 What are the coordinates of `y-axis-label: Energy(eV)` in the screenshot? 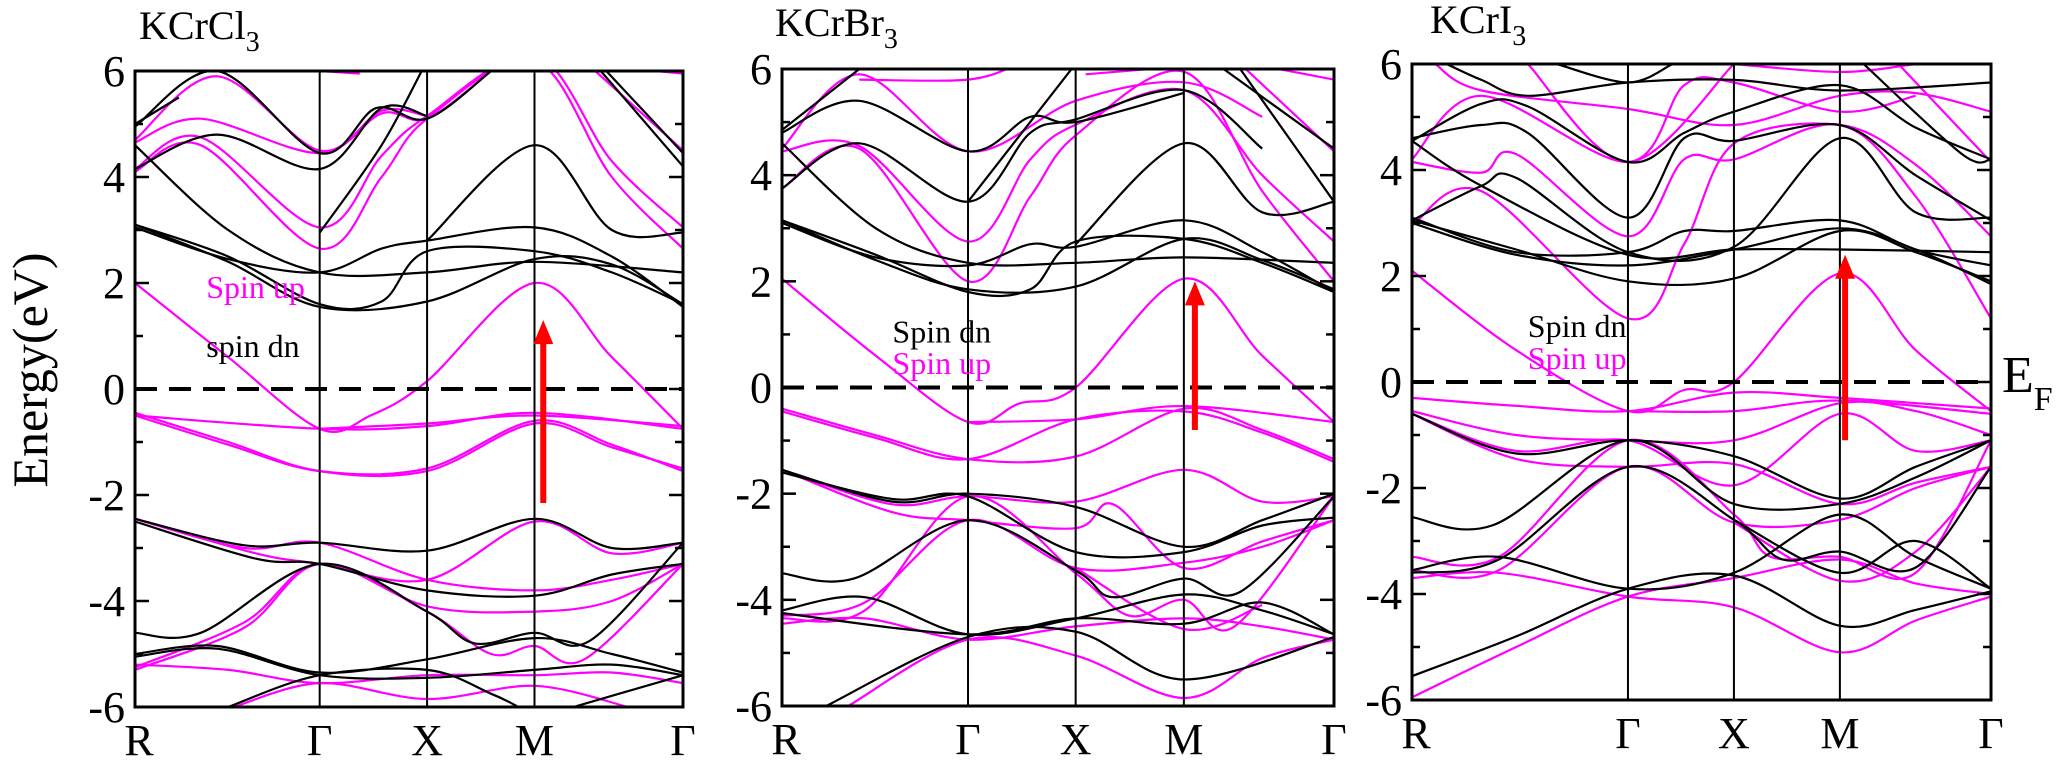 It's located at (30, 370).